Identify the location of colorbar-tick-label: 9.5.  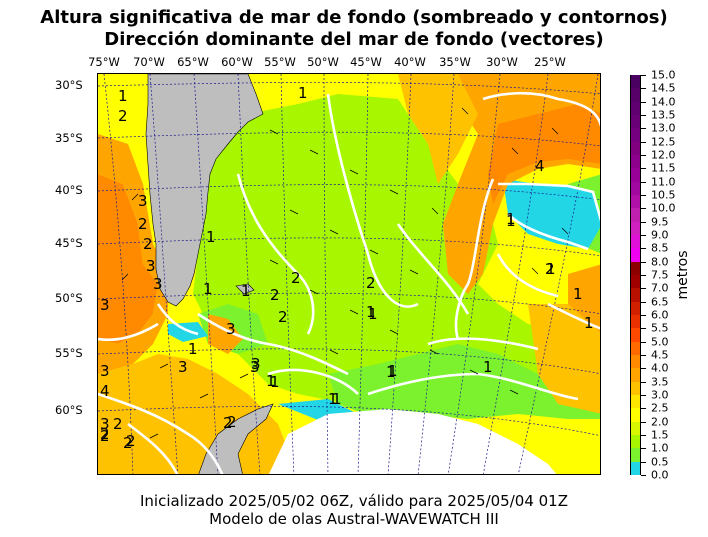
(660, 222).